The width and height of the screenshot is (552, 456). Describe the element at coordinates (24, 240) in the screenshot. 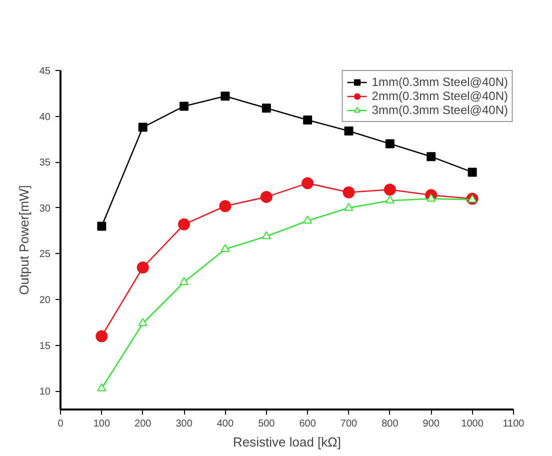

I see `y-axis-title: Output Power[mW]` at that location.